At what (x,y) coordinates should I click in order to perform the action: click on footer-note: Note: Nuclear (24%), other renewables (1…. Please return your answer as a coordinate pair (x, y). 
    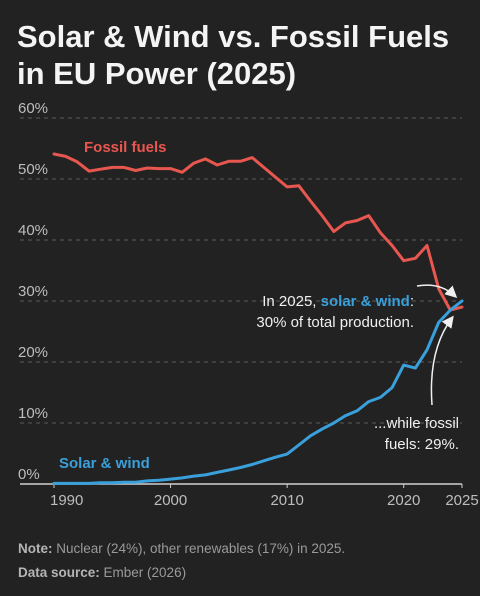
    Looking at the image, I should click on (181, 548).